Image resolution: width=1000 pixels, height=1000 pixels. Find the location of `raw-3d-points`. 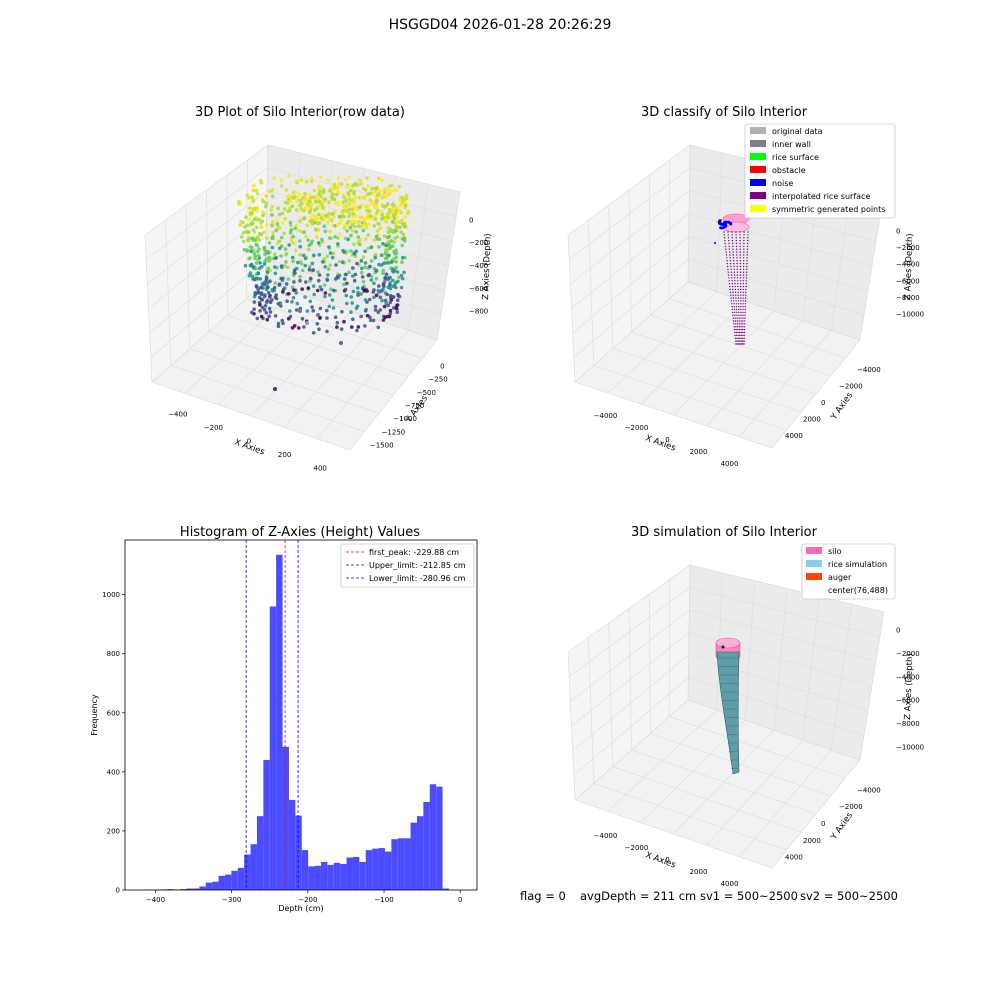

raw-3d-points is located at coordinates (323, 282).